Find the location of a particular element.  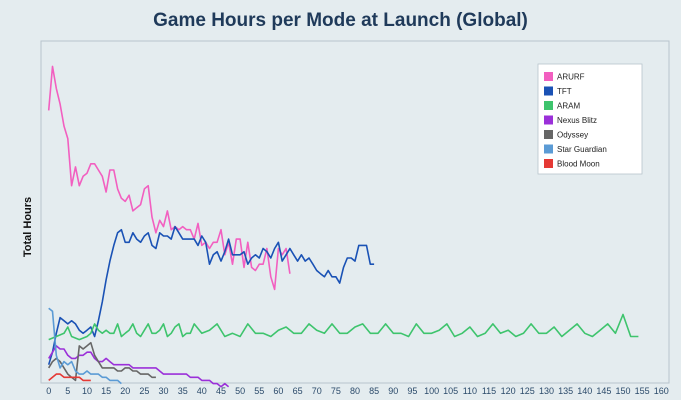

legend-label: ARURF is located at coordinates (571, 77).